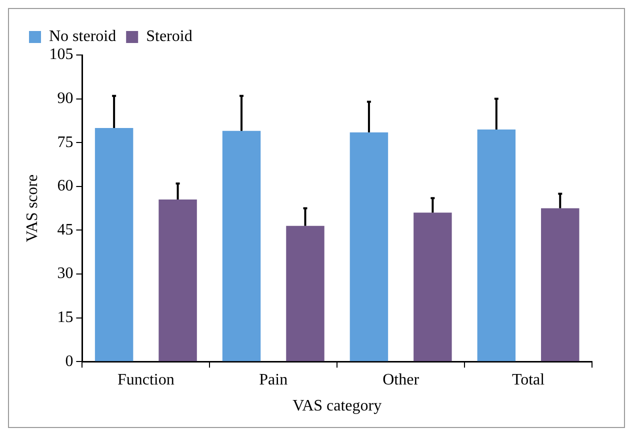 This screenshot has width=633, height=436. Describe the element at coordinates (65, 317) in the screenshot. I see `y-tick-label: 15` at that location.